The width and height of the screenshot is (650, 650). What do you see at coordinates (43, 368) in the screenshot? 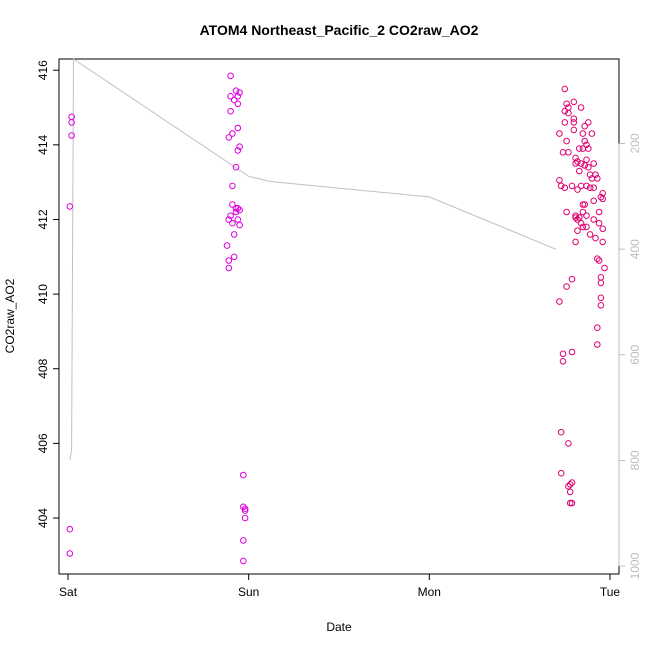
I see `y-tick-label: 408` at bounding box center [43, 368].